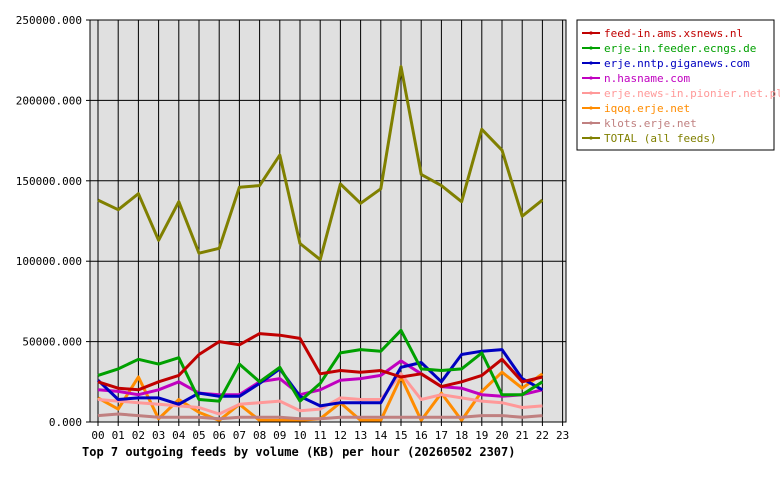  I want to click on legend-label: erje.nntp.giganews.com, so click(677, 63).